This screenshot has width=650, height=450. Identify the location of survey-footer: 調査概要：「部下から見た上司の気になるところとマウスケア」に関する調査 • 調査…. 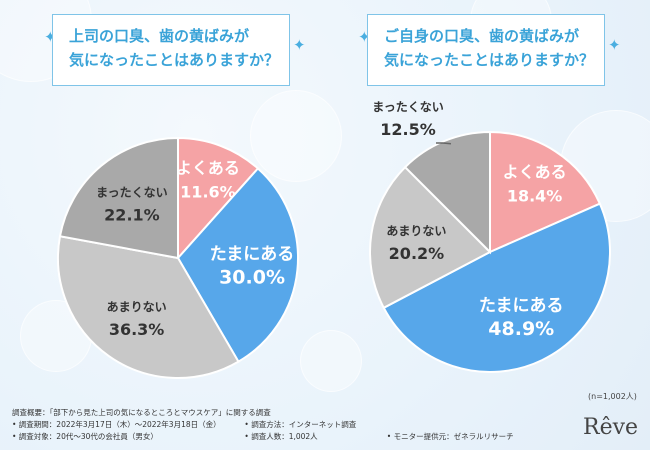
(263, 425).